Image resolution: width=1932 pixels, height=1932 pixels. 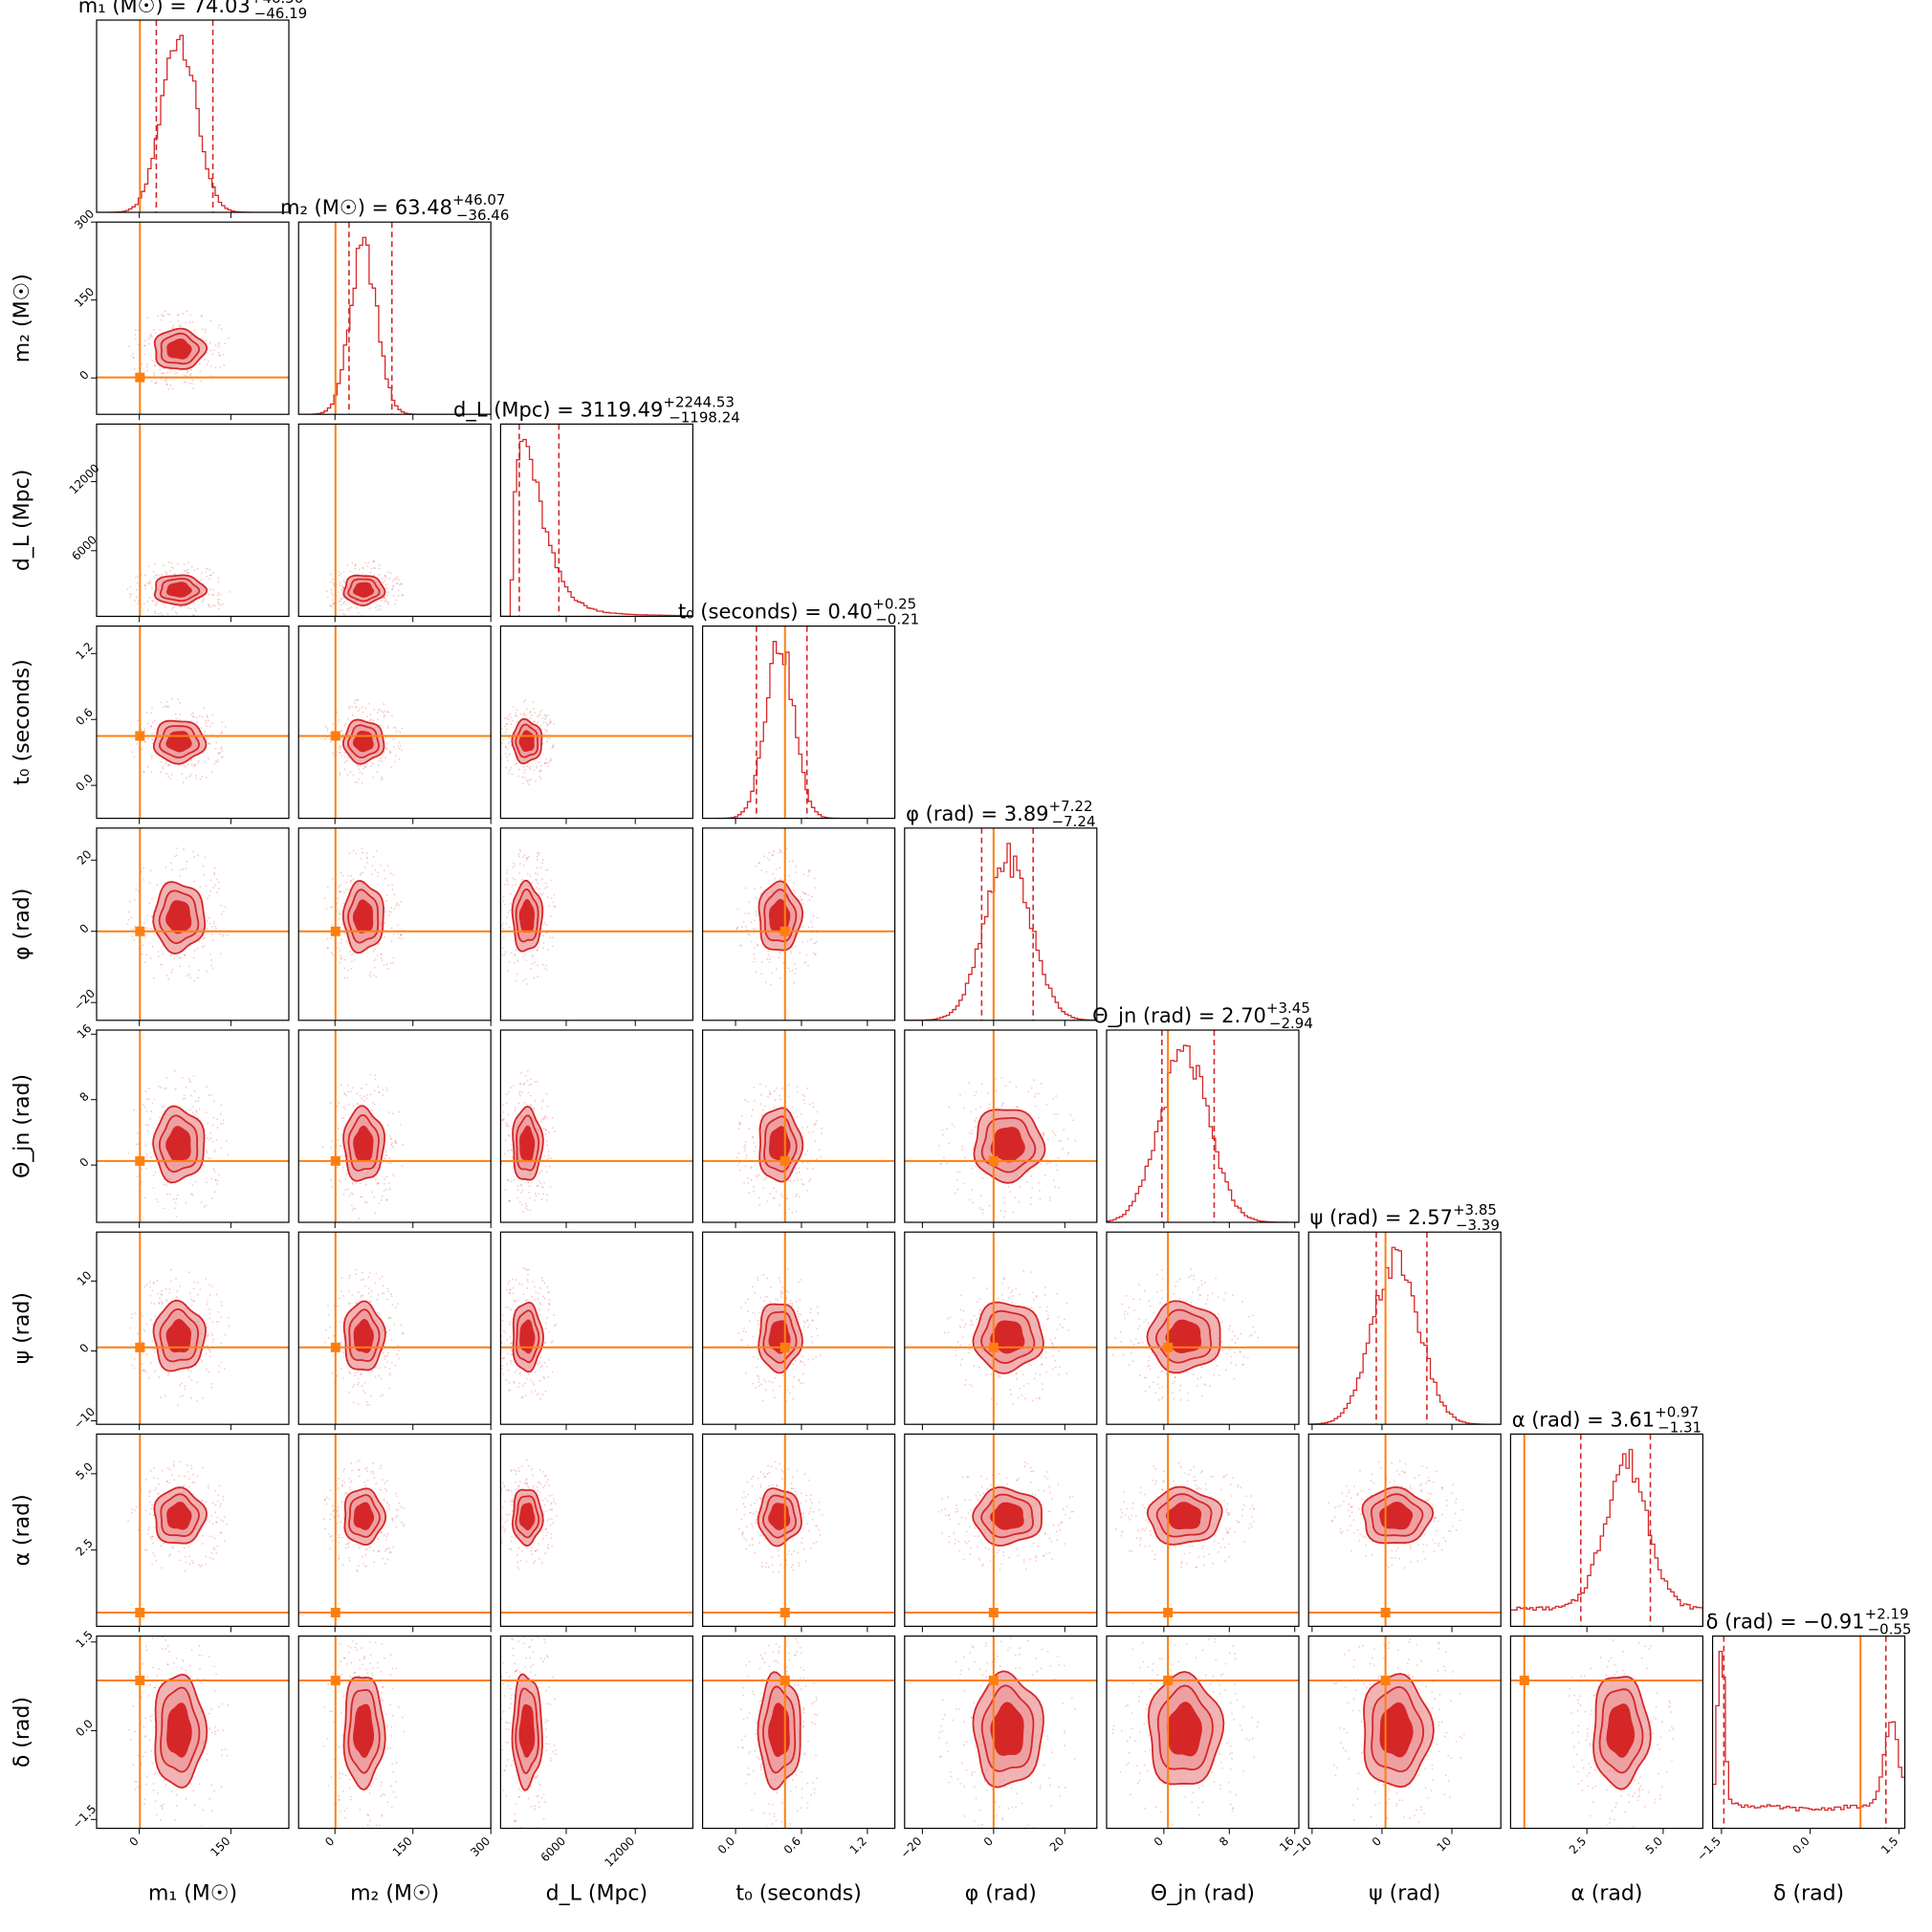 I want to click on density-panel-theta-vs-dL, so click(x=596, y=1128).